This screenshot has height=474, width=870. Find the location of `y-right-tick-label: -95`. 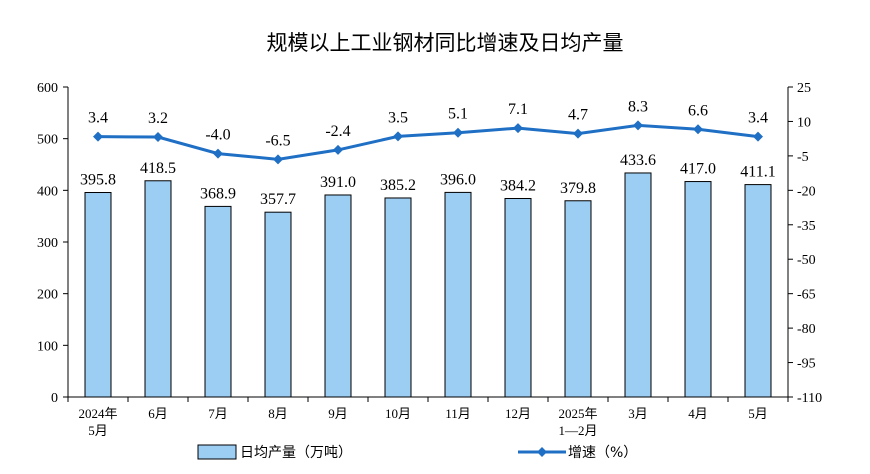

y-right-tick-label: -95 is located at coordinates (806, 364).